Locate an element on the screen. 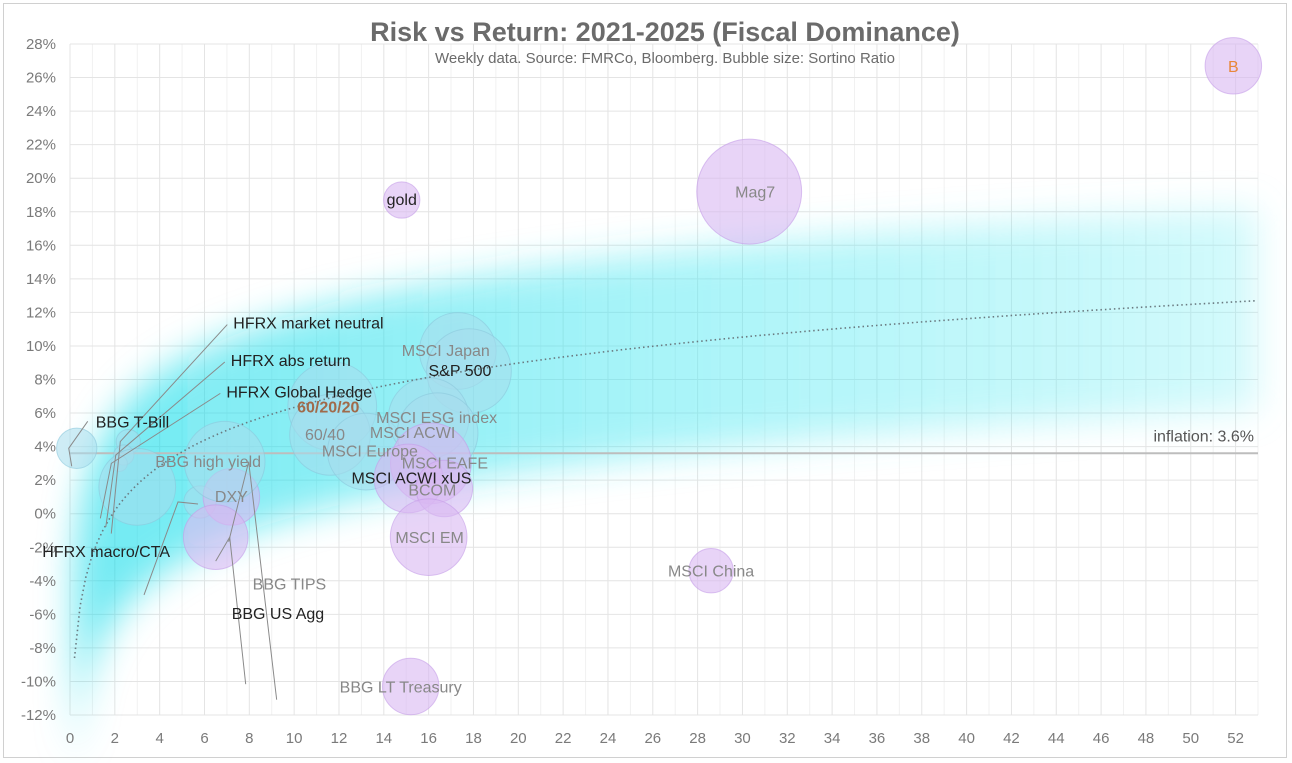 The image size is (1292, 763). x-tick-label: 14 is located at coordinates (383, 738).